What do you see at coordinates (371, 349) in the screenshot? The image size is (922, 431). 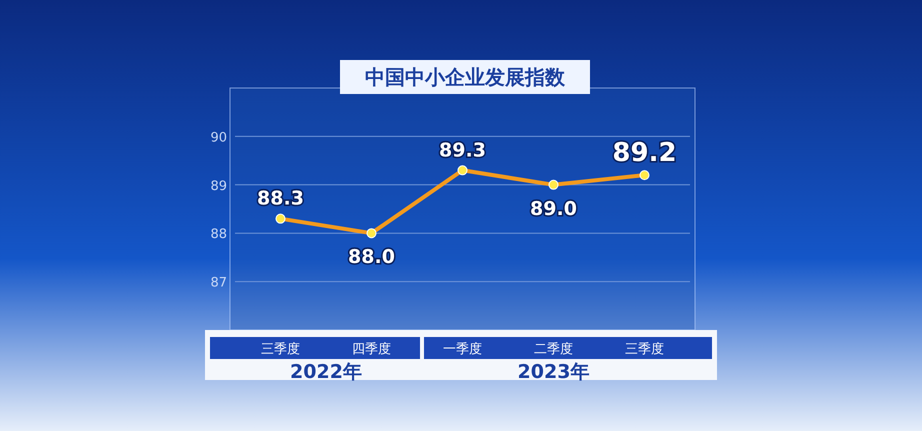 I see `x-tick-label: 四季度` at bounding box center [371, 349].